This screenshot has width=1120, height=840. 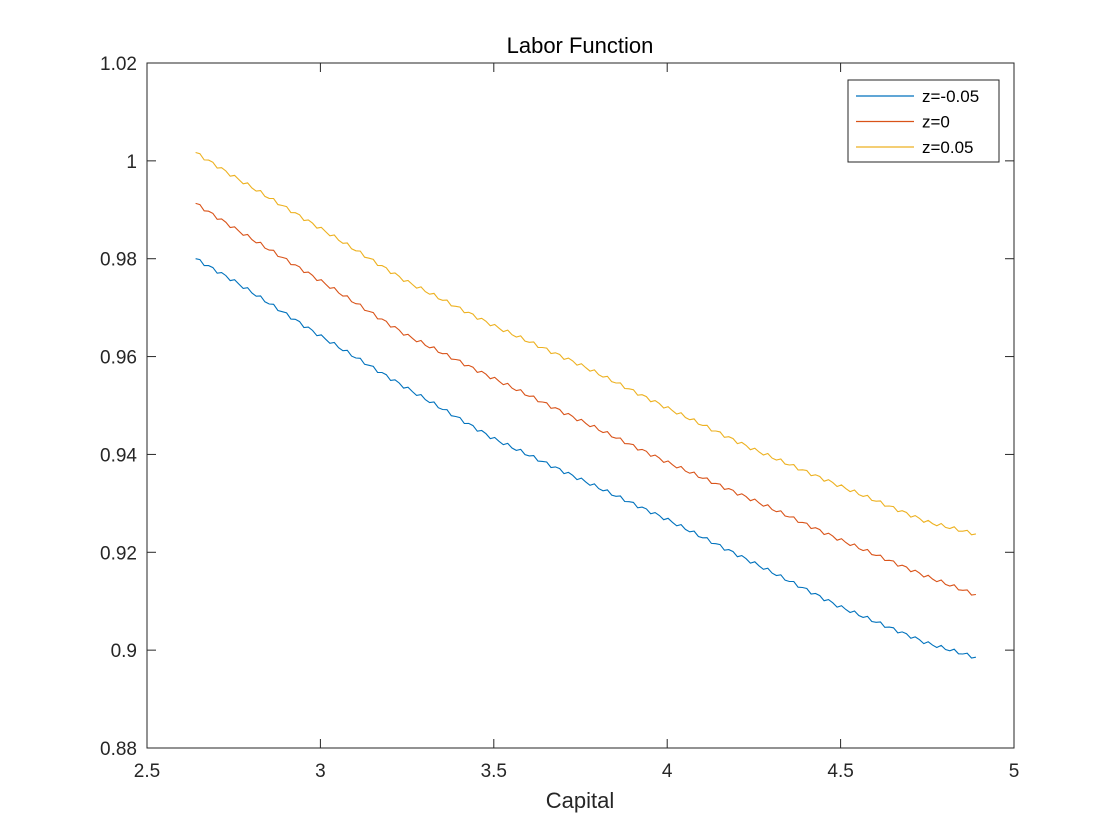 What do you see at coordinates (118, 553) in the screenshot?
I see `y-tick-label: 0.92` at bounding box center [118, 553].